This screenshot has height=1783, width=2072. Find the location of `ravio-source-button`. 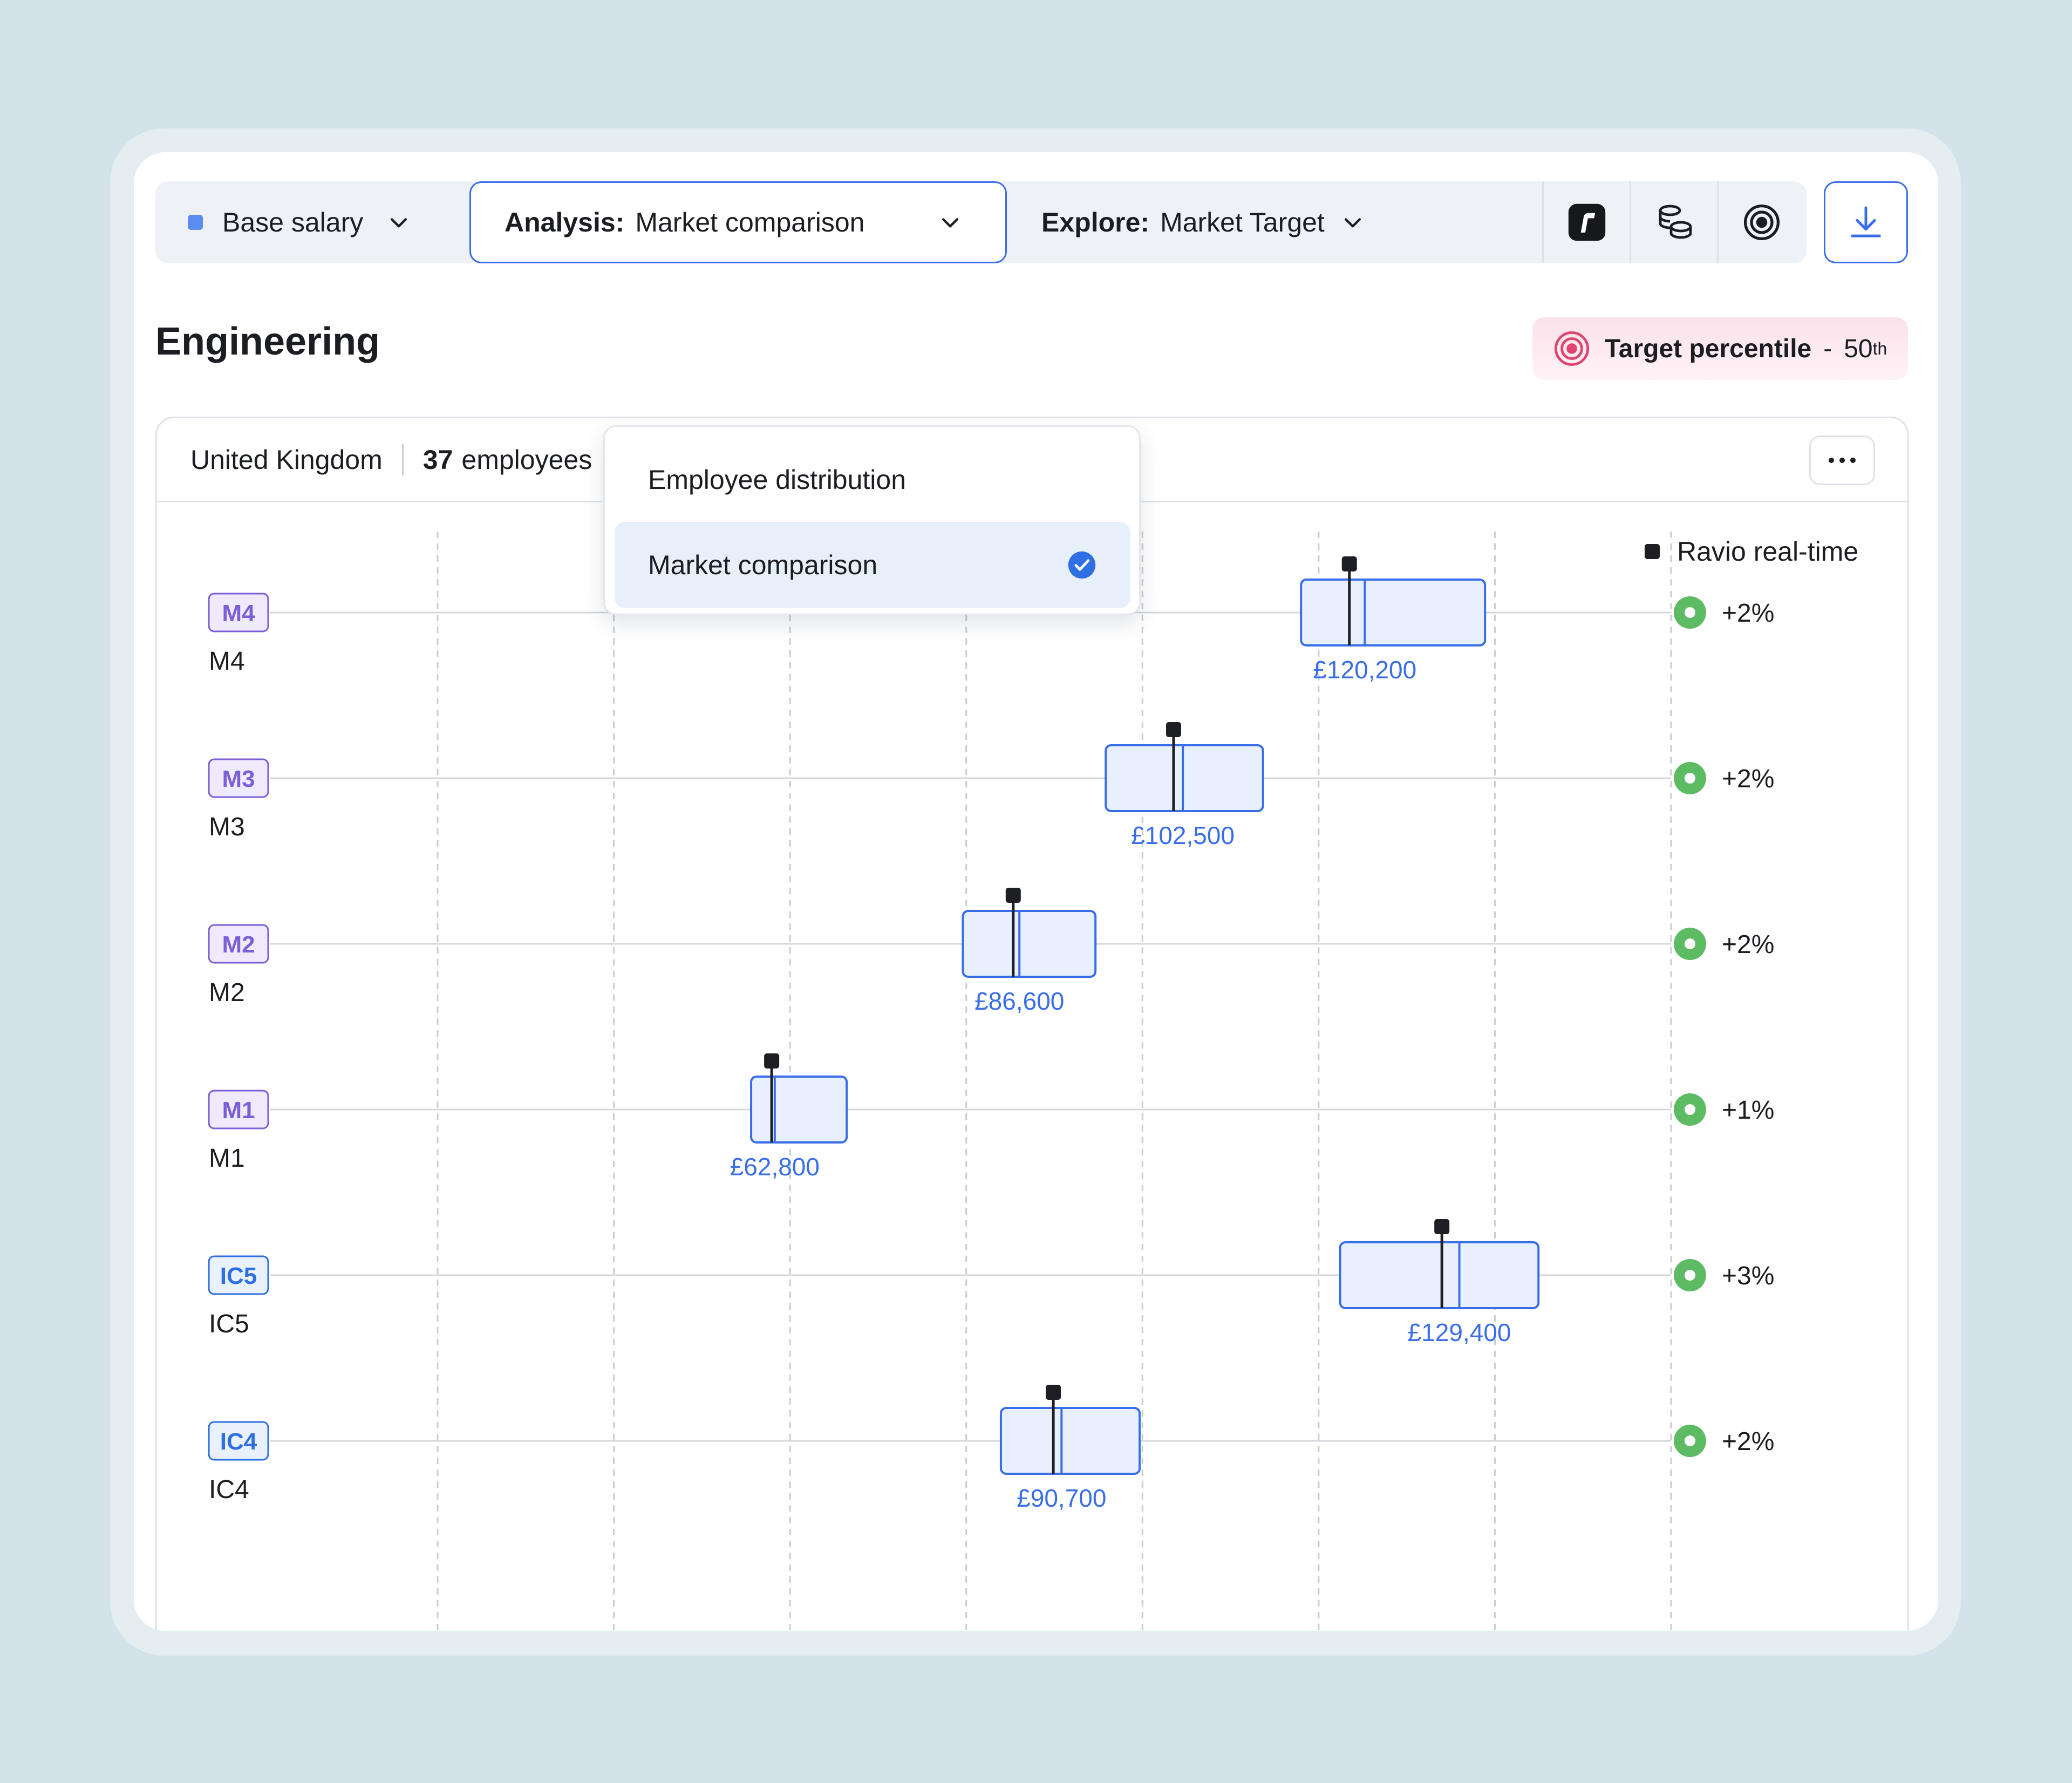

ravio-source-button is located at coordinates (1586, 222).